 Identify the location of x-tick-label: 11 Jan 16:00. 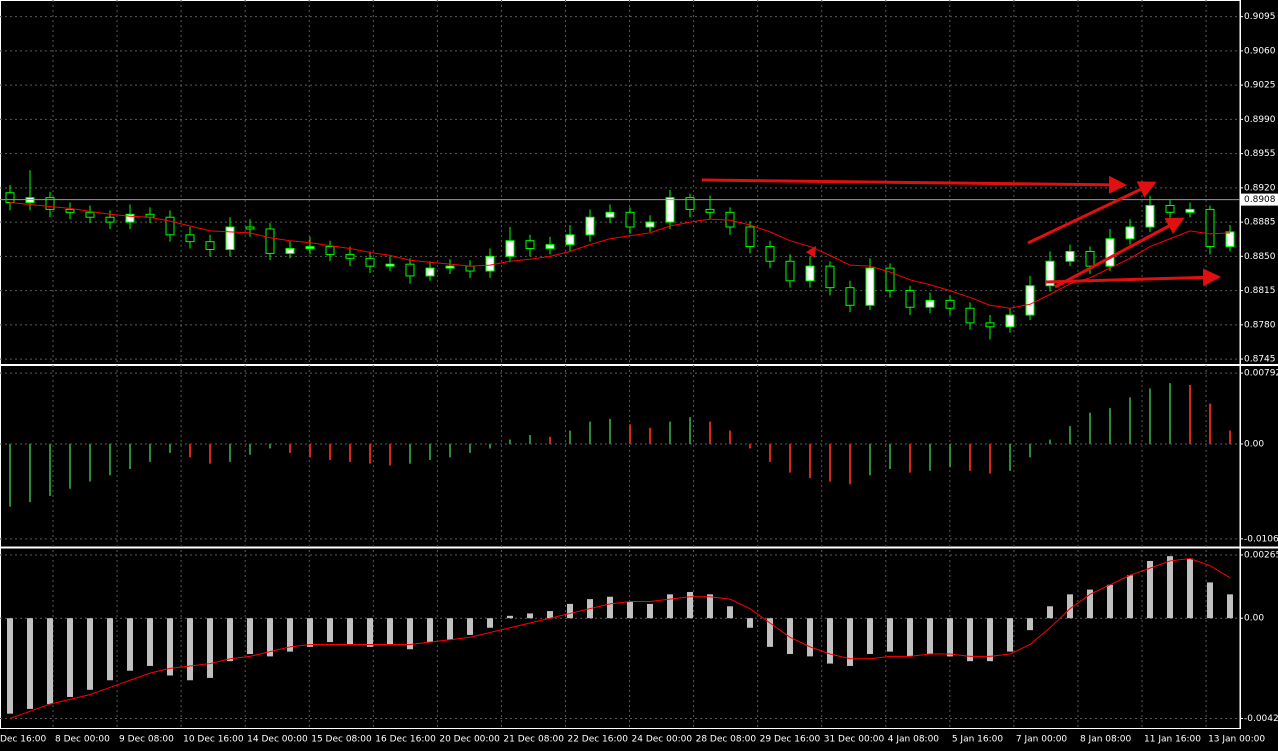
(1172, 740).